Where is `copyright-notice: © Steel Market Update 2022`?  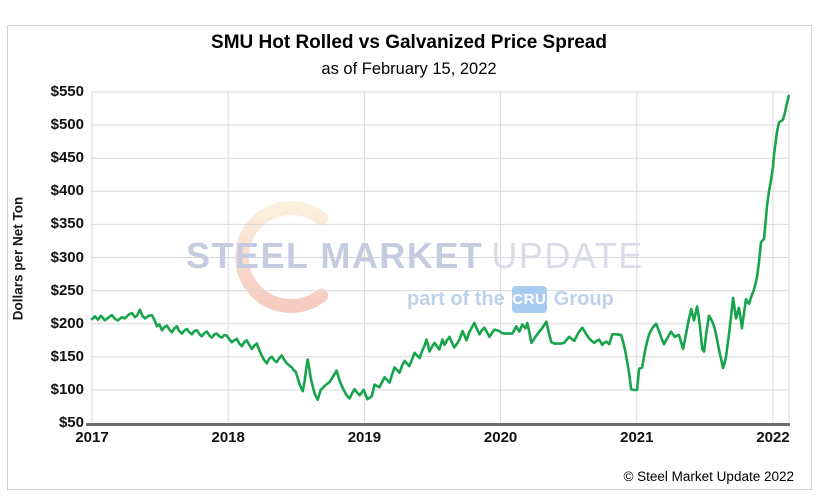 copyright-notice: © Steel Market Update 2022 is located at coordinates (708, 476).